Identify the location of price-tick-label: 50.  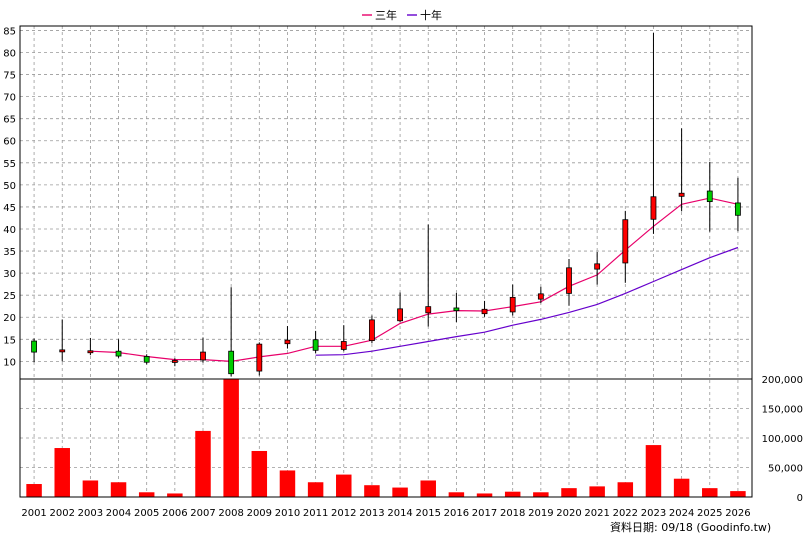
(9, 186).